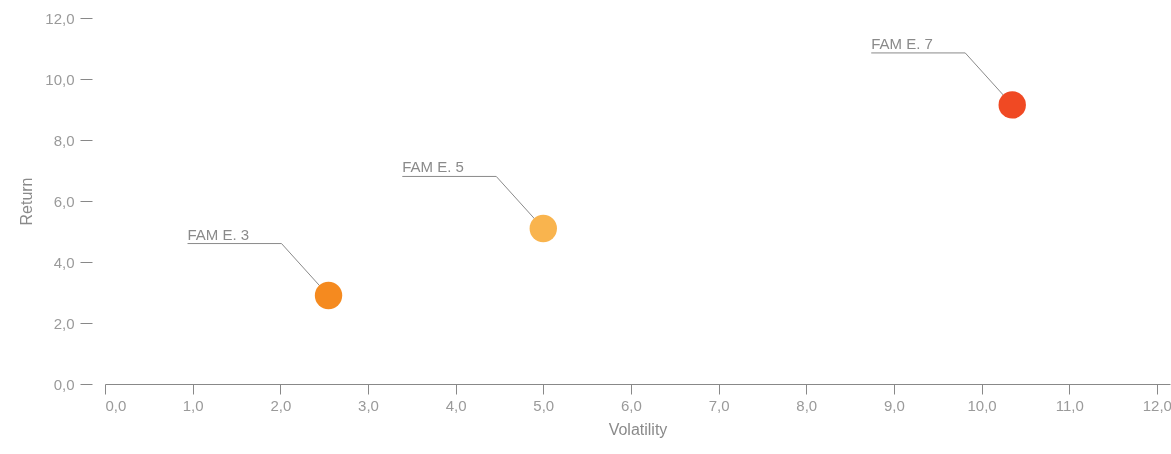 This screenshot has height=454, width=1171. What do you see at coordinates (638, 429) in the screenshot?
I see `x-axis-title: Volatility` at bounding box center [638, 429].